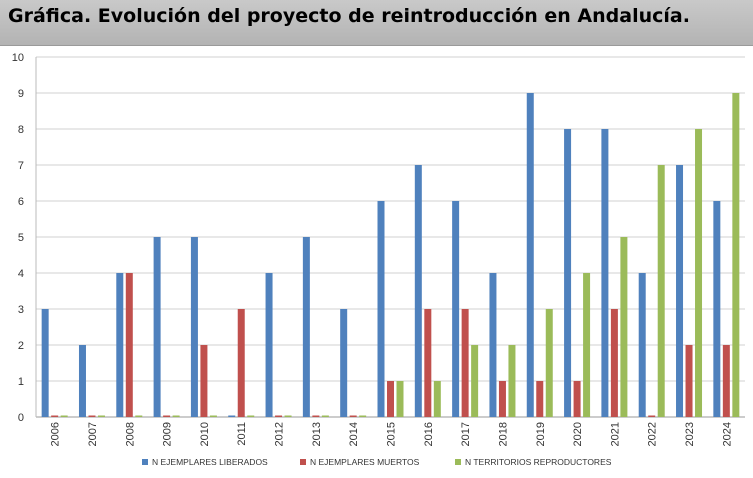 The height and width of the screenshot is (478, 753). I want to click on y-tick-label: 6, so click(21, 202).